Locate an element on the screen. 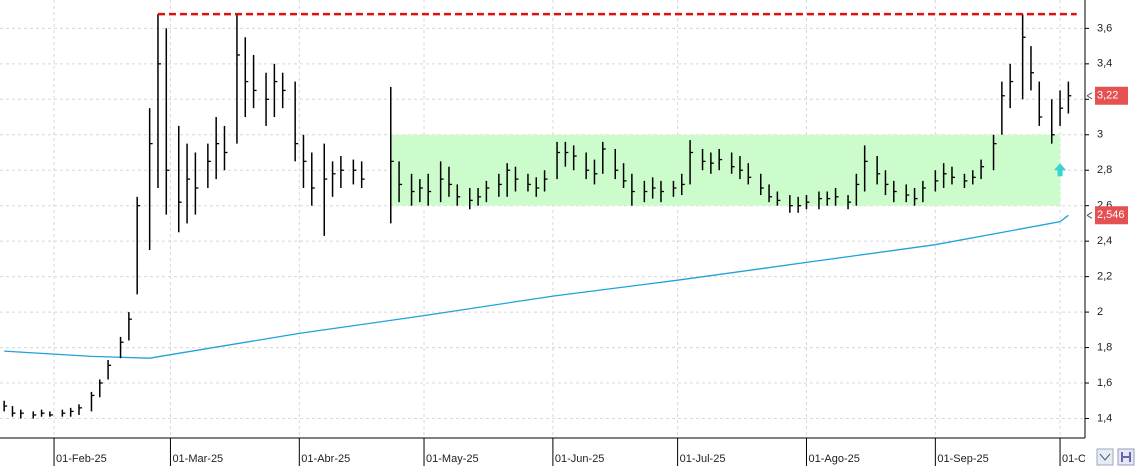 This screenshot has height=470, width=1139. x-tick-label: 01-Abr-25 is located at coordinates (325, 459).